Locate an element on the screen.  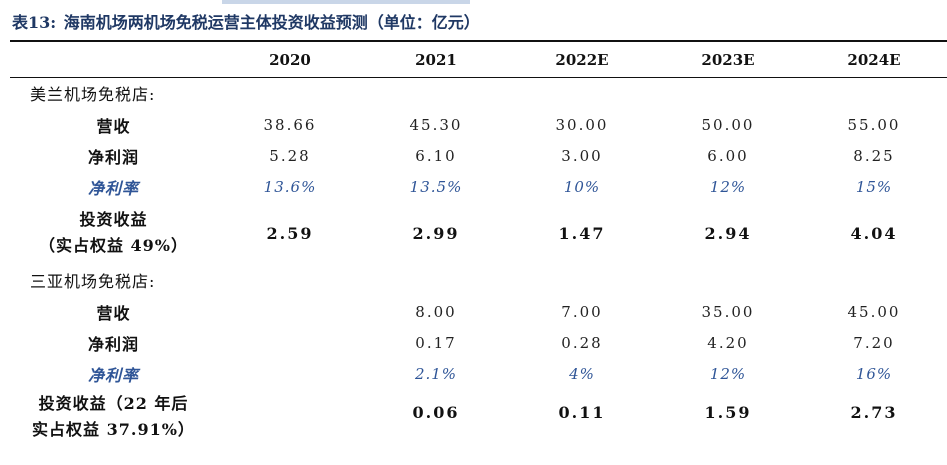
table-cell: 2.59 is located at coordinates (290, 233).